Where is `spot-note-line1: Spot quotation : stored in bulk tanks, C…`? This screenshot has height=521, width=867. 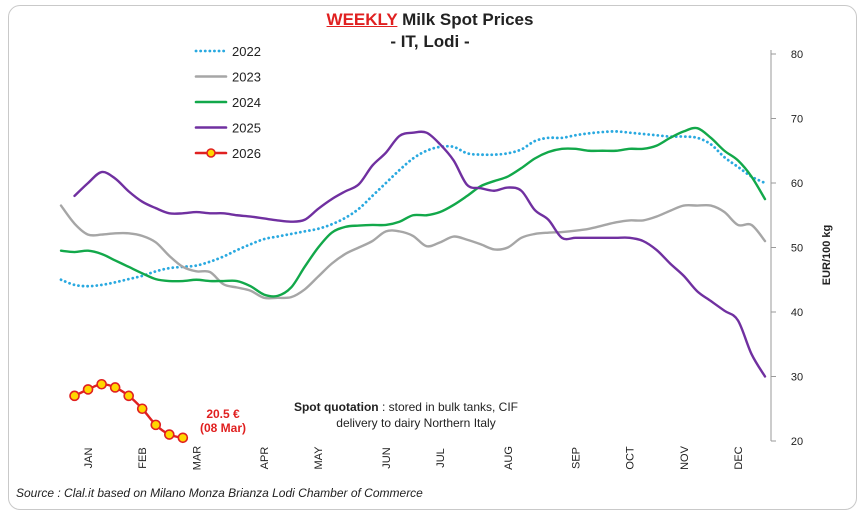 spot-note-line1: Spot quotation : stored in bulk tanks, C… is located at coordinates (406, 407).